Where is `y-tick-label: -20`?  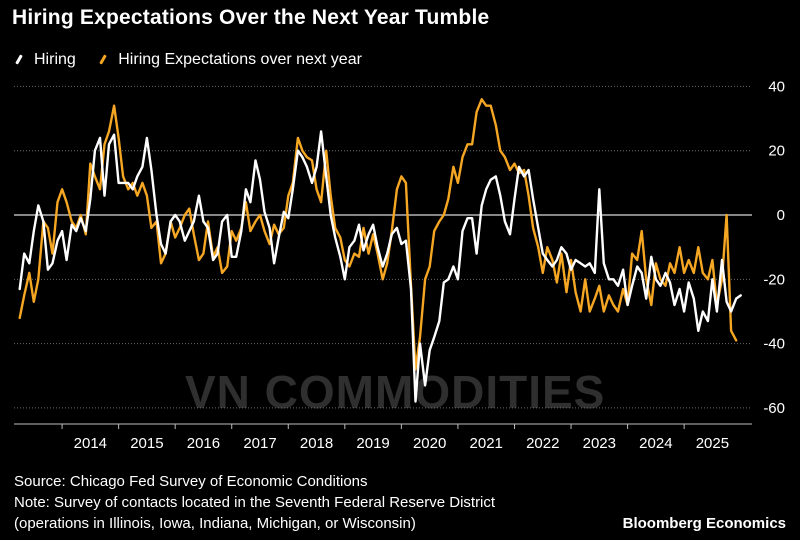 y-tick-label: -20 is located at coordinates (774, 279).